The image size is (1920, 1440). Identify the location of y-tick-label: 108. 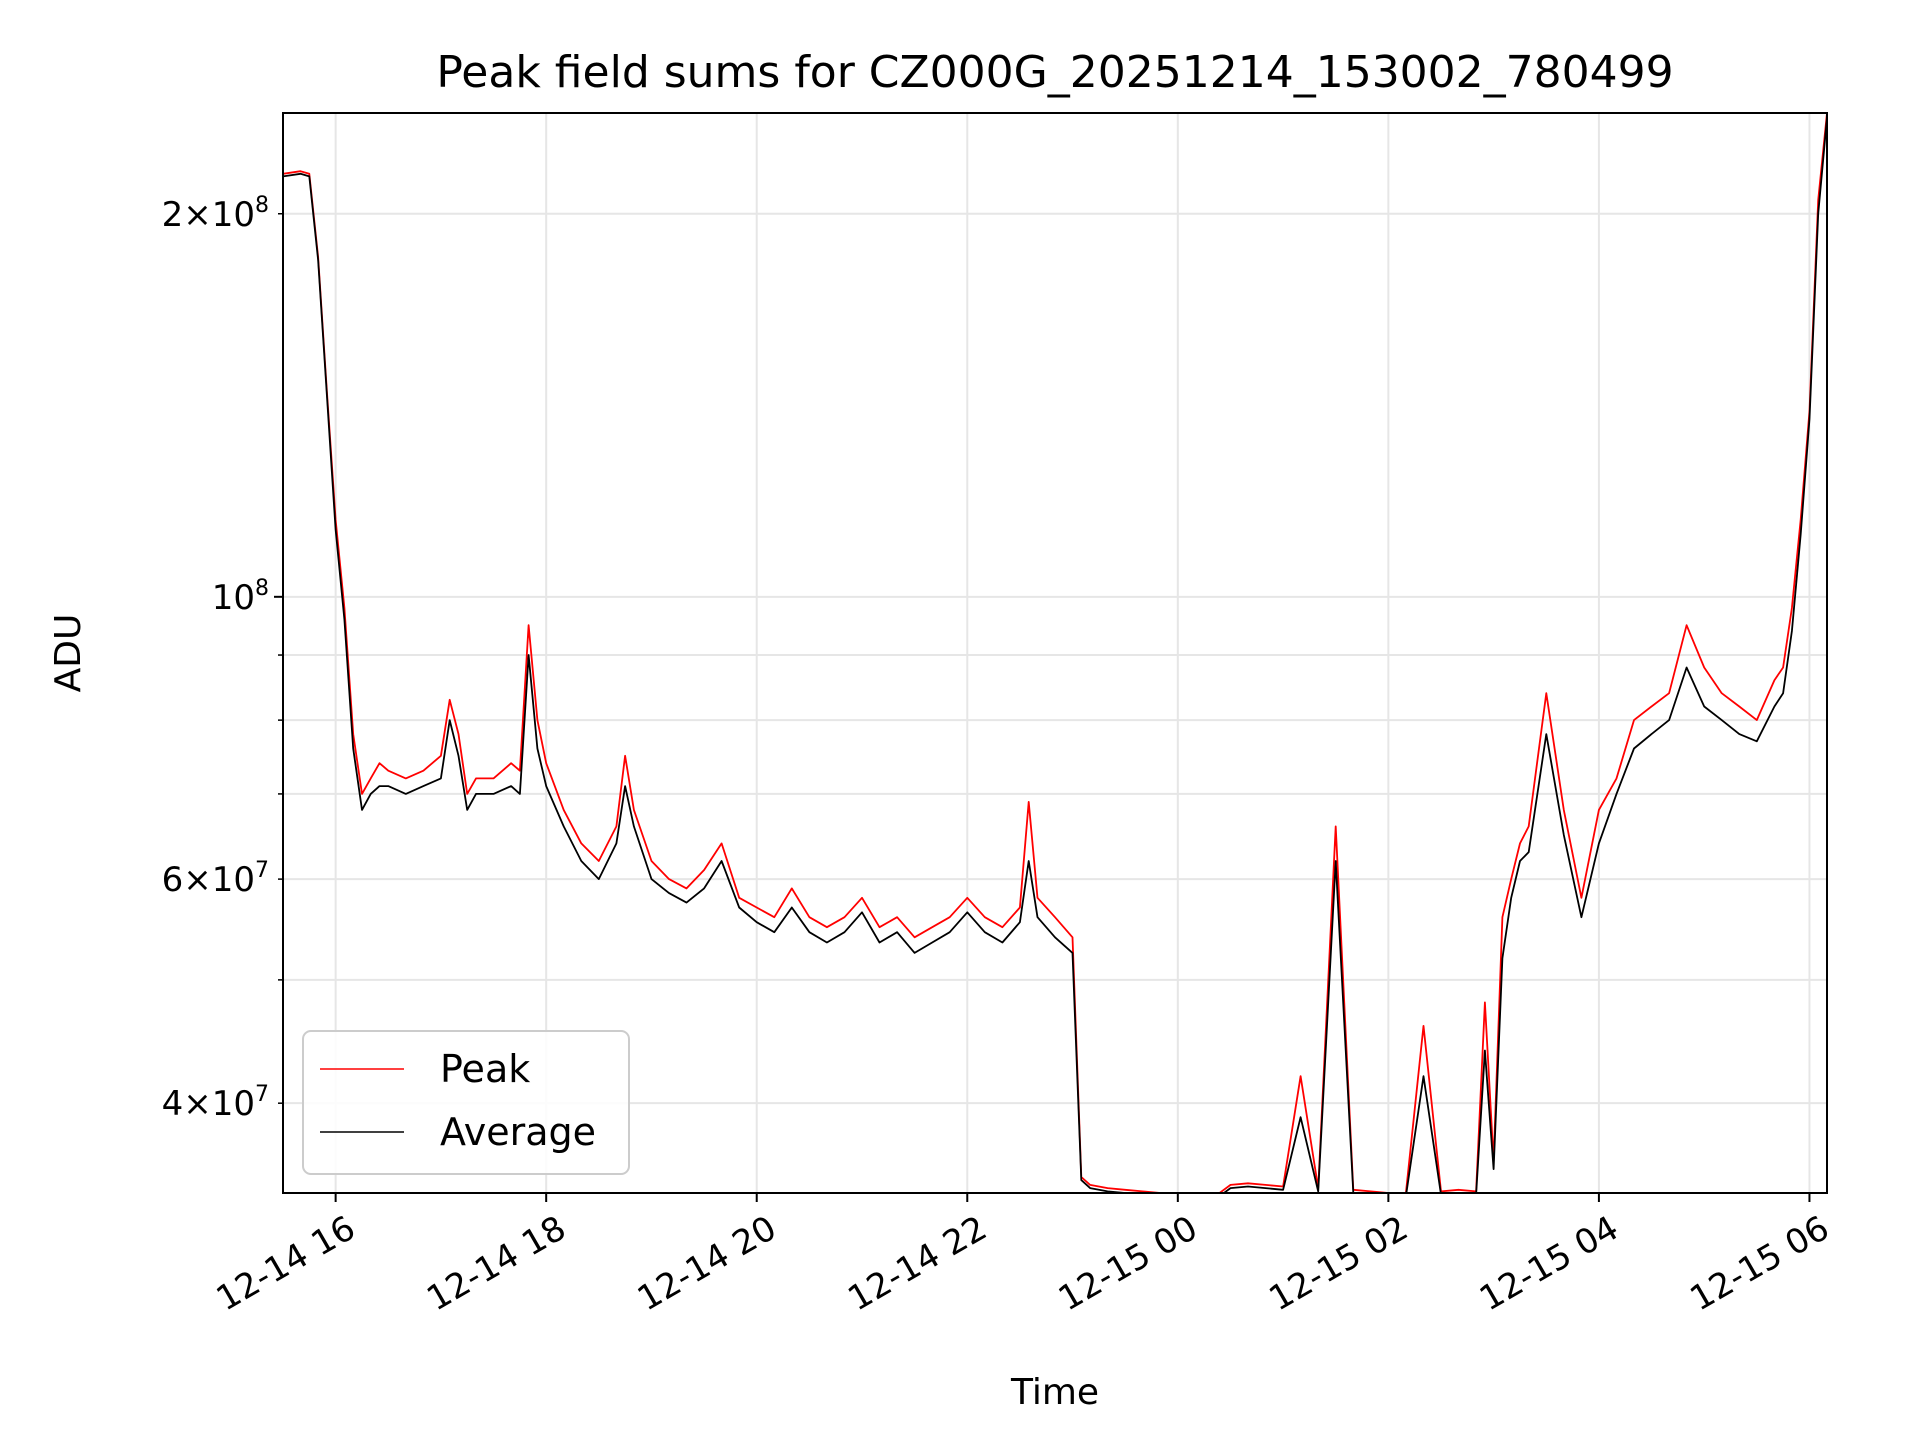
(240, 597).